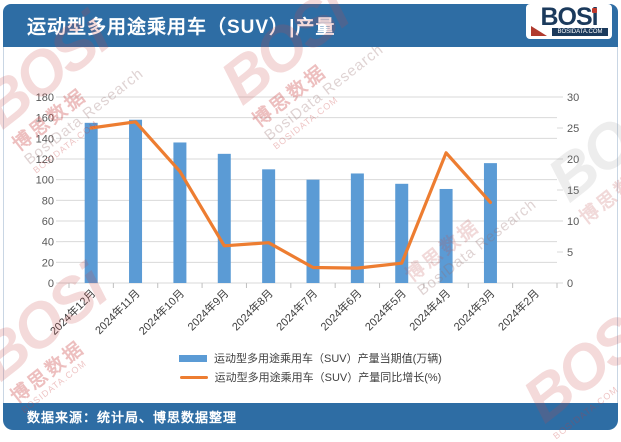  Describe the element at coordinates (490, 223) in the screenshot. I see `bar-2024年3月` at that location.